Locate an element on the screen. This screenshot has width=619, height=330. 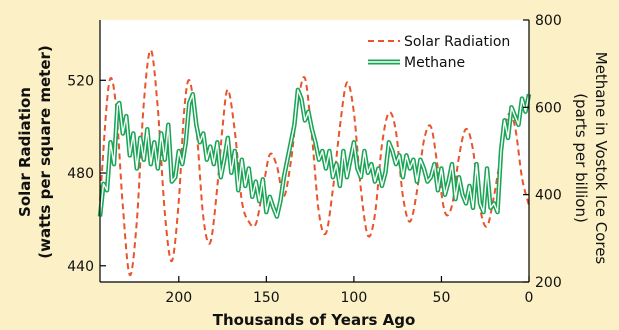
y-right-tick-label: 600 is located at coordinates (548, 108).